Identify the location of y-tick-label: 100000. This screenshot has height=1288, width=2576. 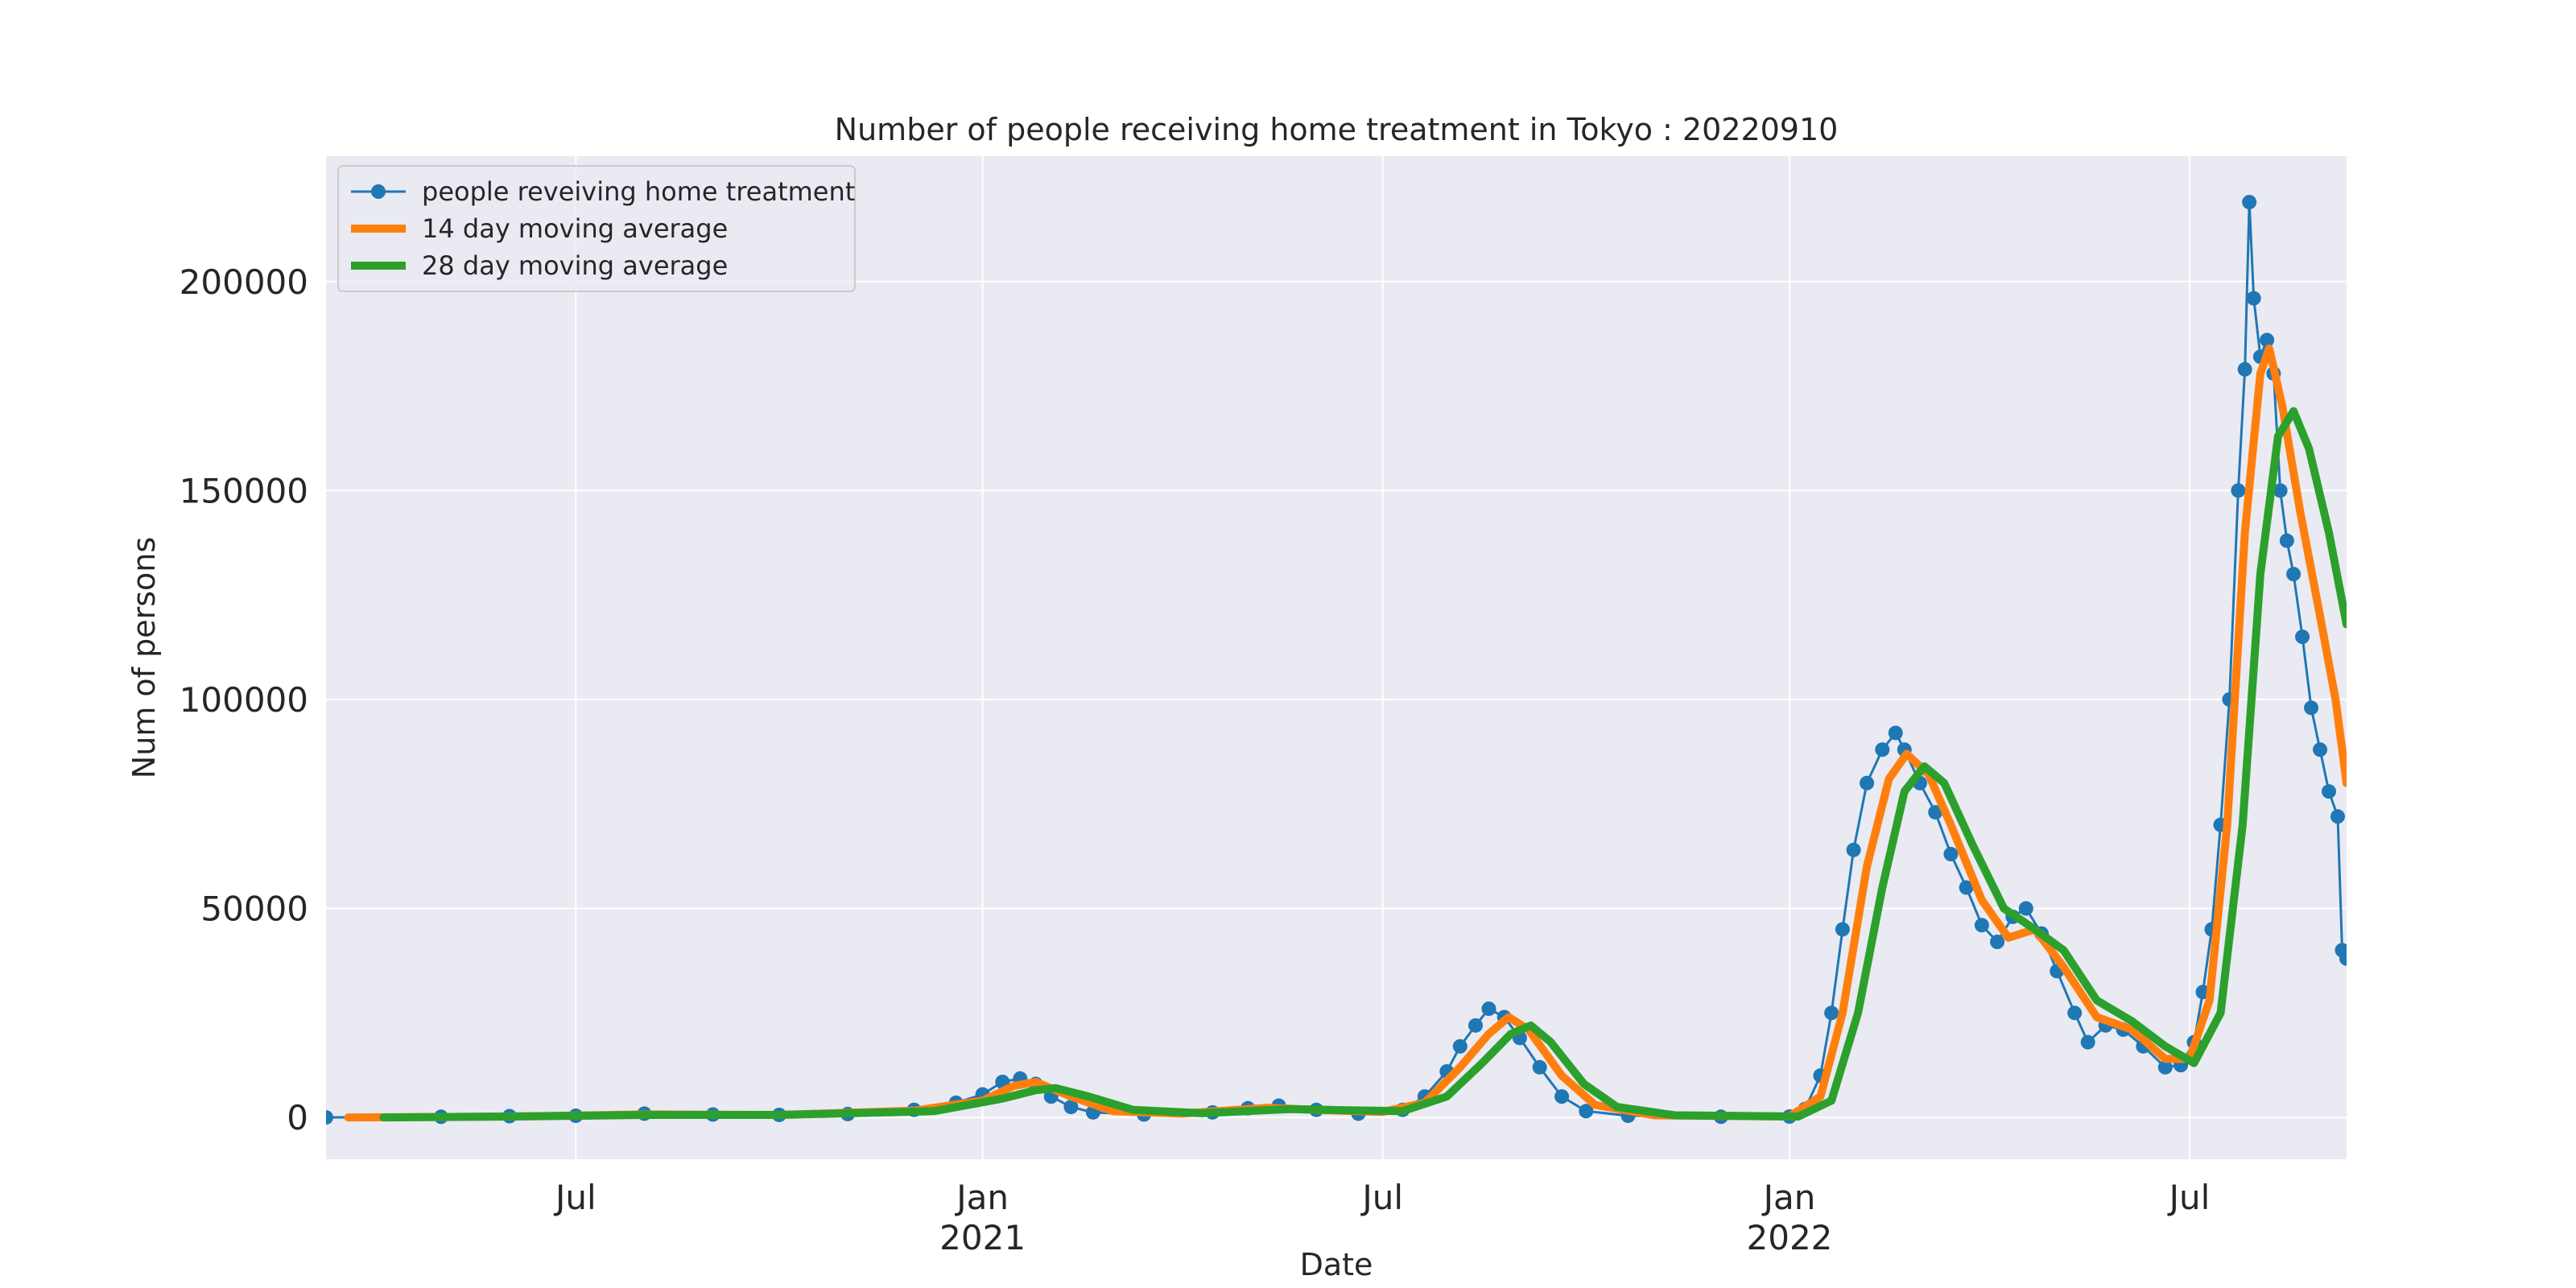
(244, 700).